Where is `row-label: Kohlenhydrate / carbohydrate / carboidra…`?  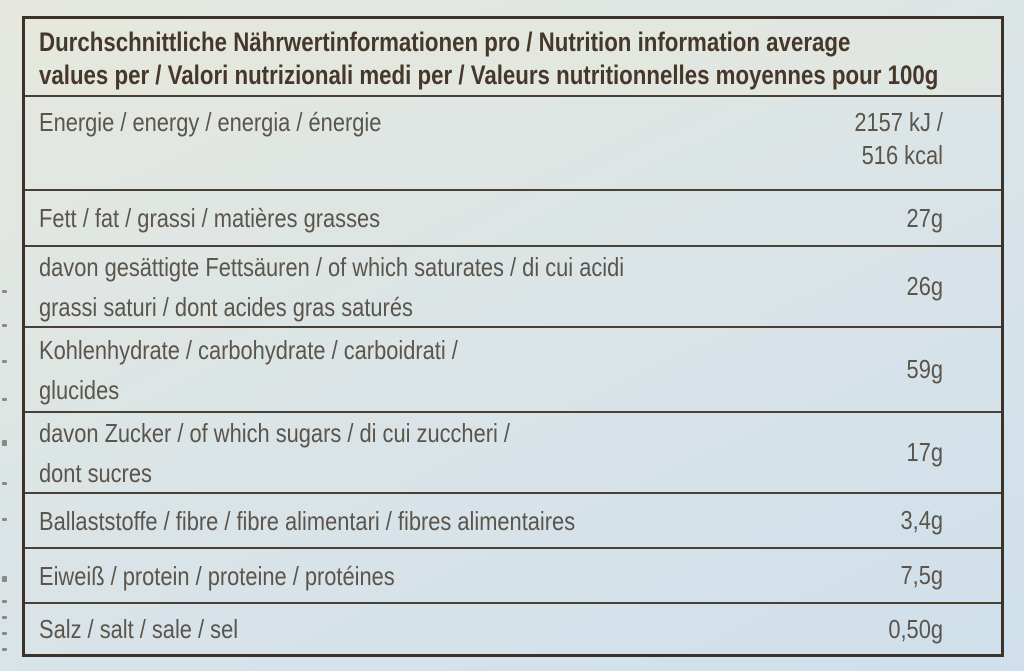 row-label: Kohlenhydrate / carbohydrate / carboidra… is located at coordinates (248, 369).